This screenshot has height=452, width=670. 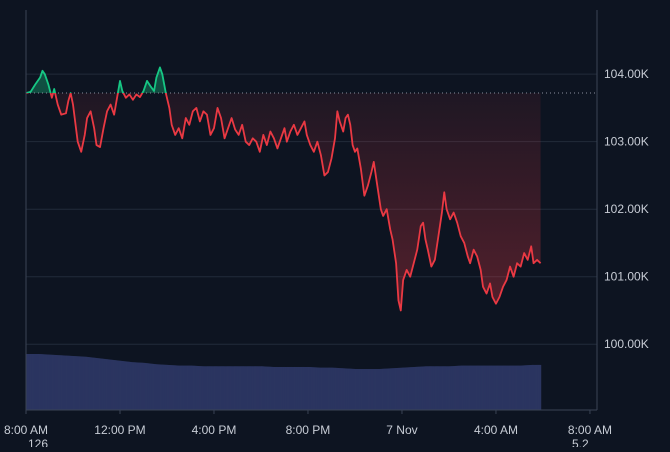 I want to click on volume-bars, so click(x=284, y=382).